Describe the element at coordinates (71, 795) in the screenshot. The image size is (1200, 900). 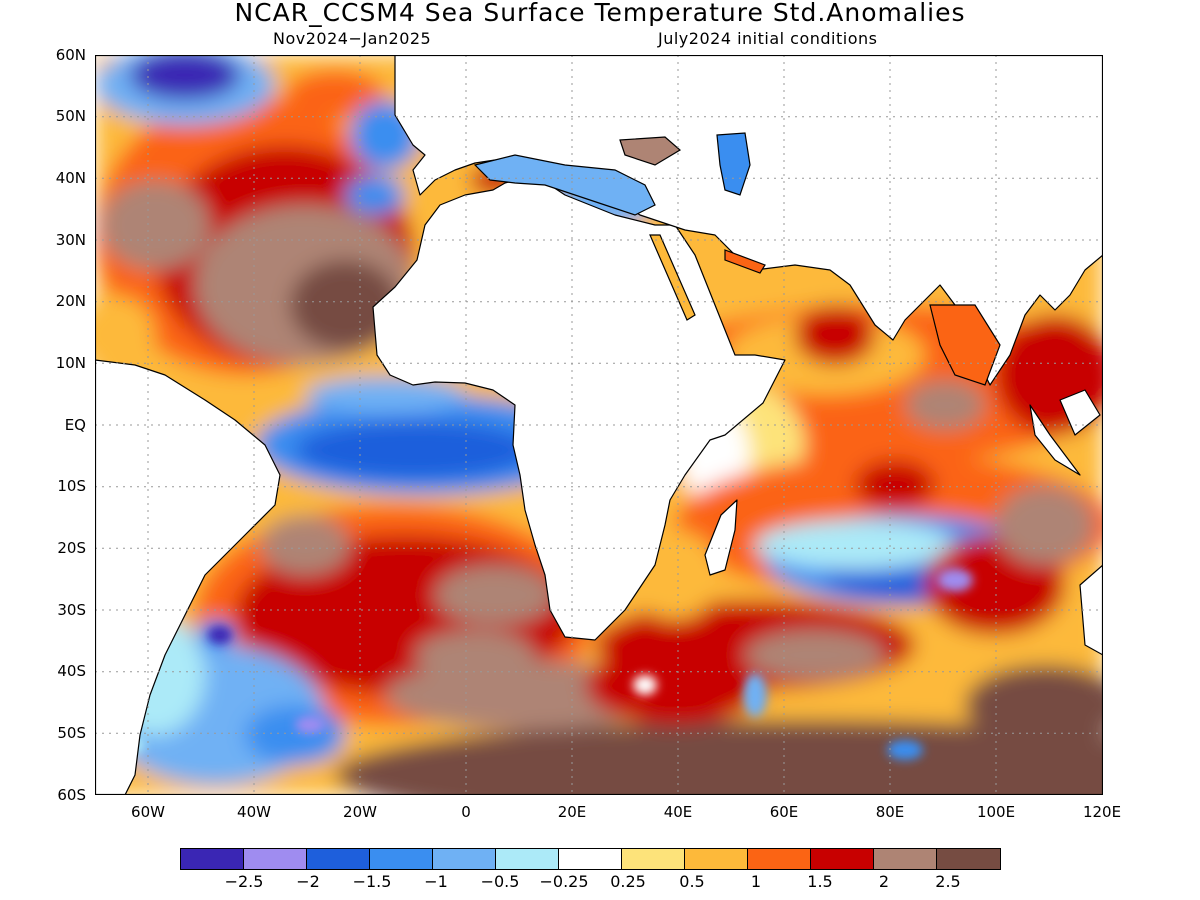
I see `lat-label: 60S` at that location.